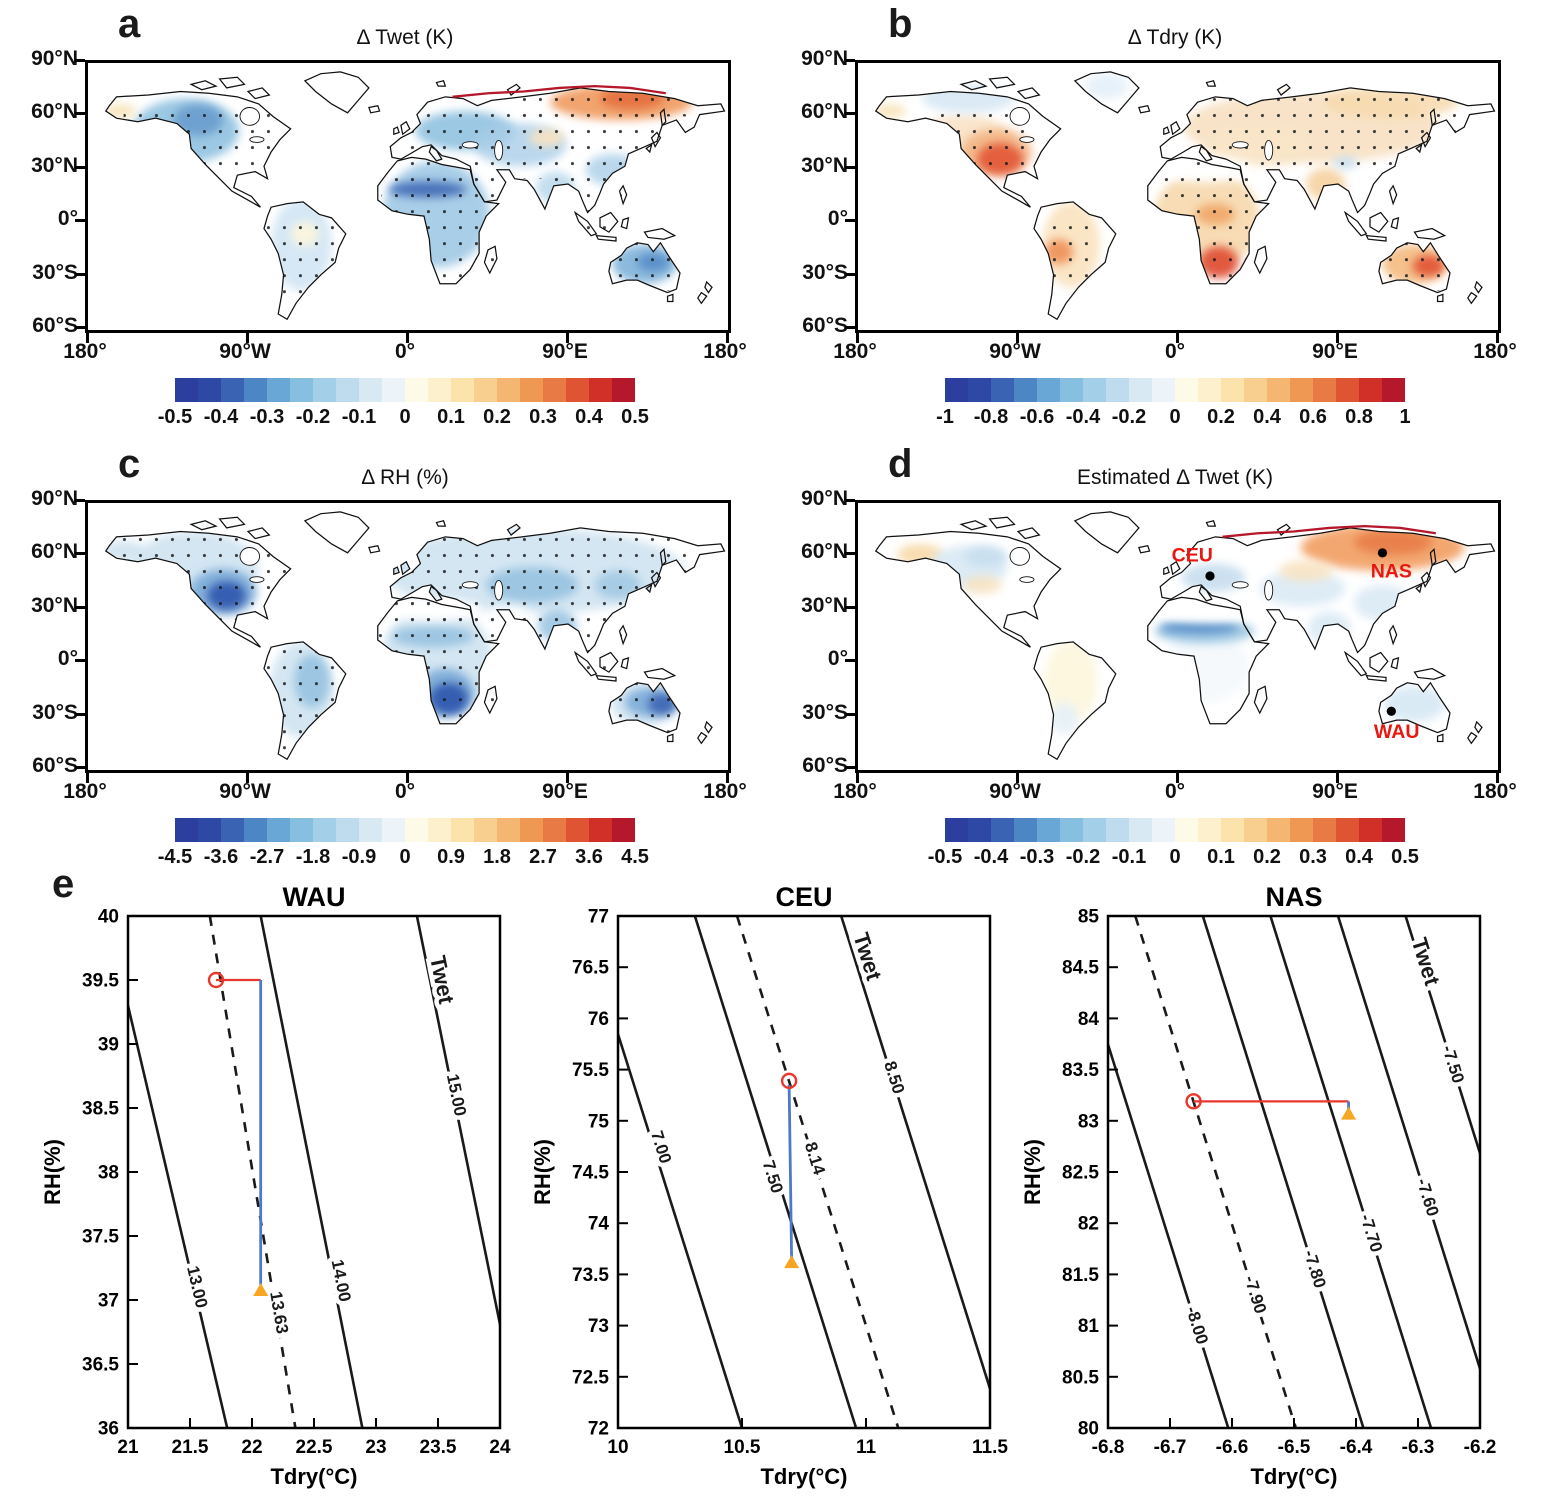  I want to click on colorbar-tick-label: 0.3, so click(1313, 857).